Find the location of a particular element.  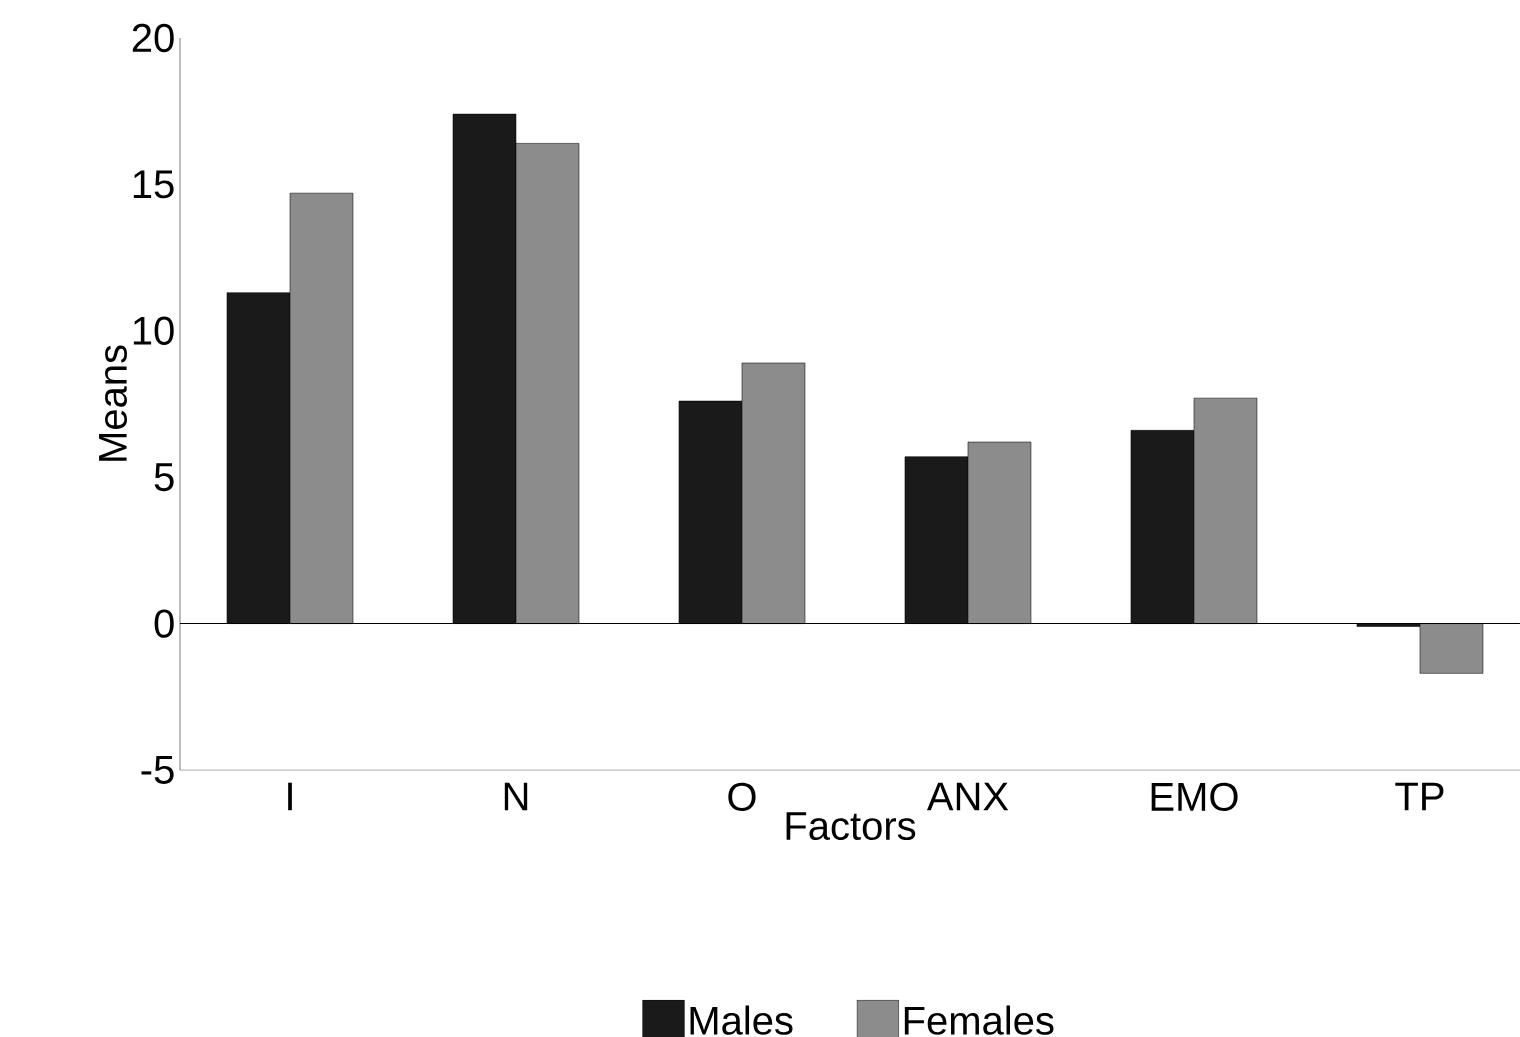

y-tick-label: -5 is located at coordinates (157, 770).